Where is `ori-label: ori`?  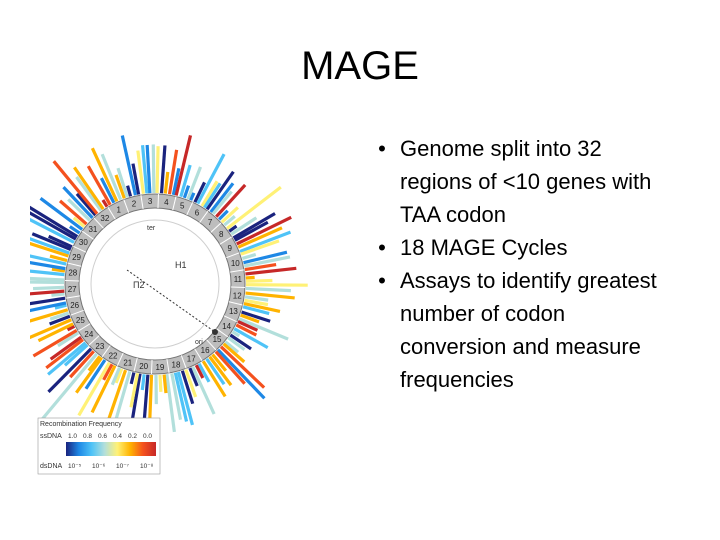 ori-label: ori is located at coordinates (199, 342).